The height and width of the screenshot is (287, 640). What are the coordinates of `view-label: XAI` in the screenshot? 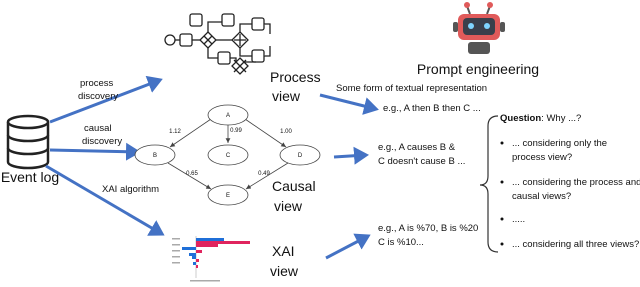 It's located at (283, 251).